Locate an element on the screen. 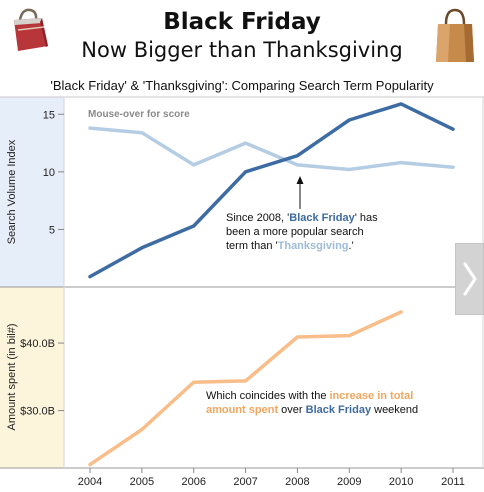  thanksgiving-series-line is located at coordinates (271, 149).